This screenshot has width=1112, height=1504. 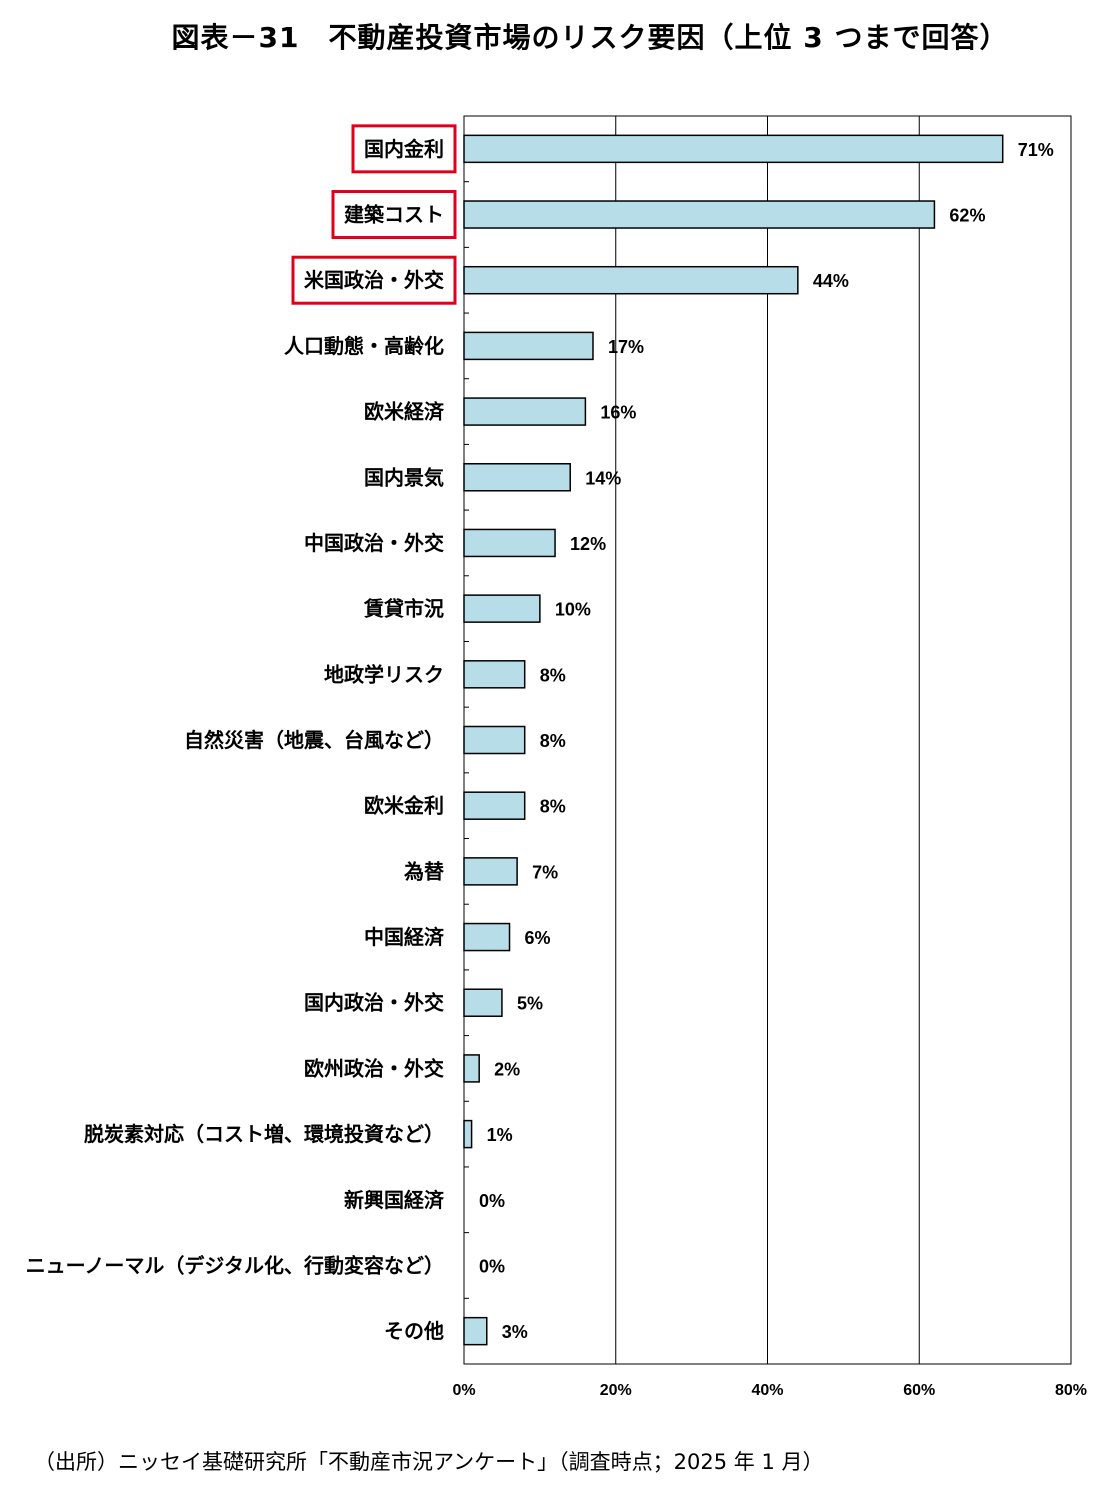 I want to click on value-label: 1%, so click(x=500, y=1135).